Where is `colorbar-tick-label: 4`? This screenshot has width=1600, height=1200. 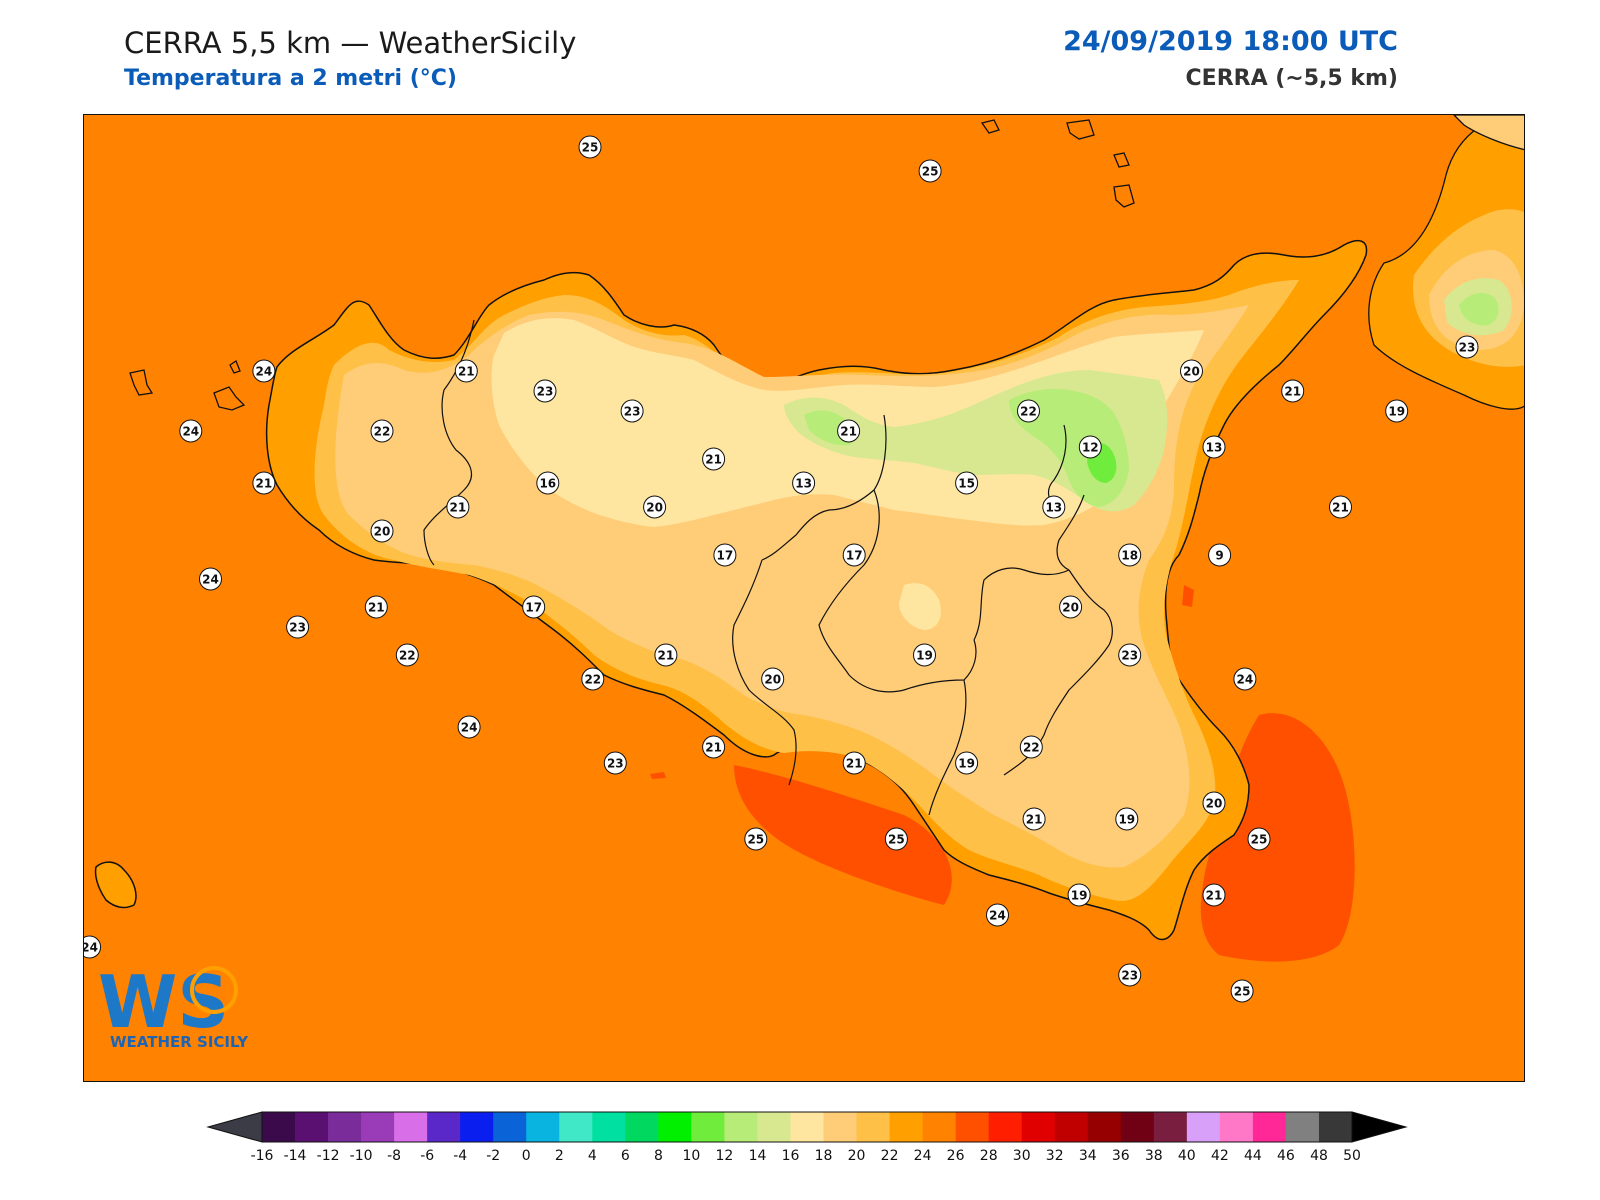 colorbar-tick-label: 4 is located at coordinates (592, 1156).